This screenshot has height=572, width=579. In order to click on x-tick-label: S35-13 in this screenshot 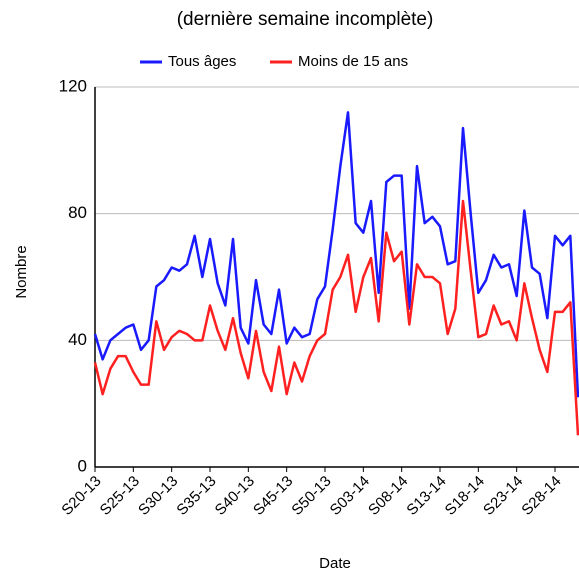, I will do `click(196, 496)`.